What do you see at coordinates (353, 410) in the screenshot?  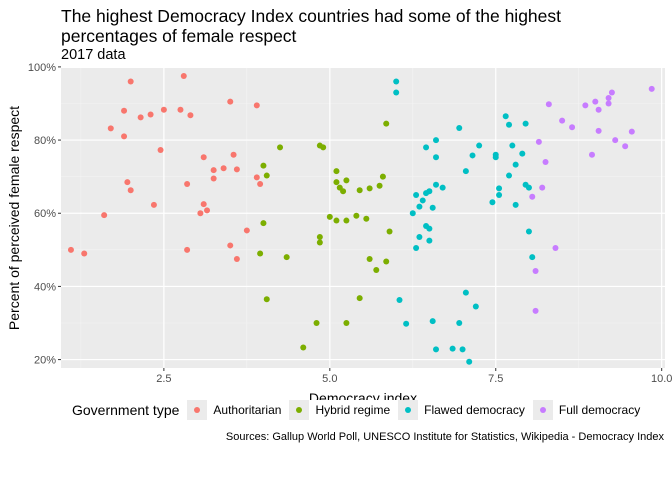 I see `legend-label-hybrid-regime: Hybrid regime` at bounding box center [353, 410].